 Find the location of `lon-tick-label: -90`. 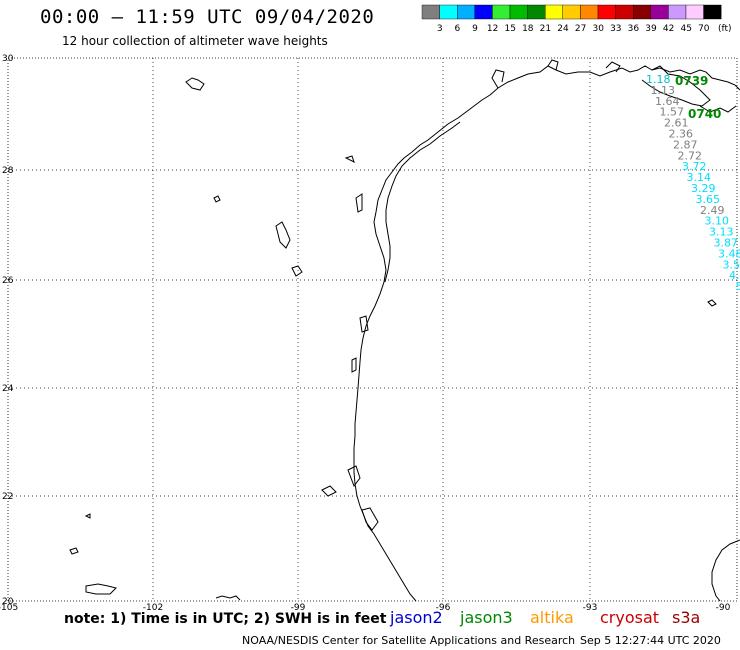

lon-tick-label: -90 is located at coordinates (723, 608).